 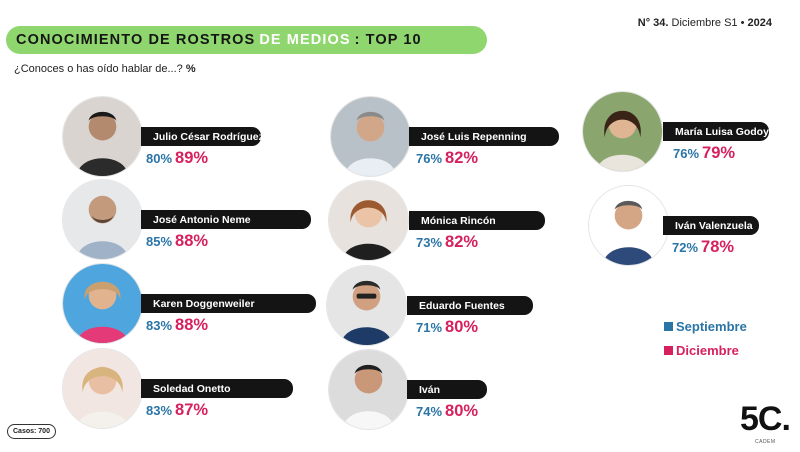 What do you see at coordinates (765, 419) in the screenshot?
I see `logo-mark: 5C.` at bounding box center [765, 419].